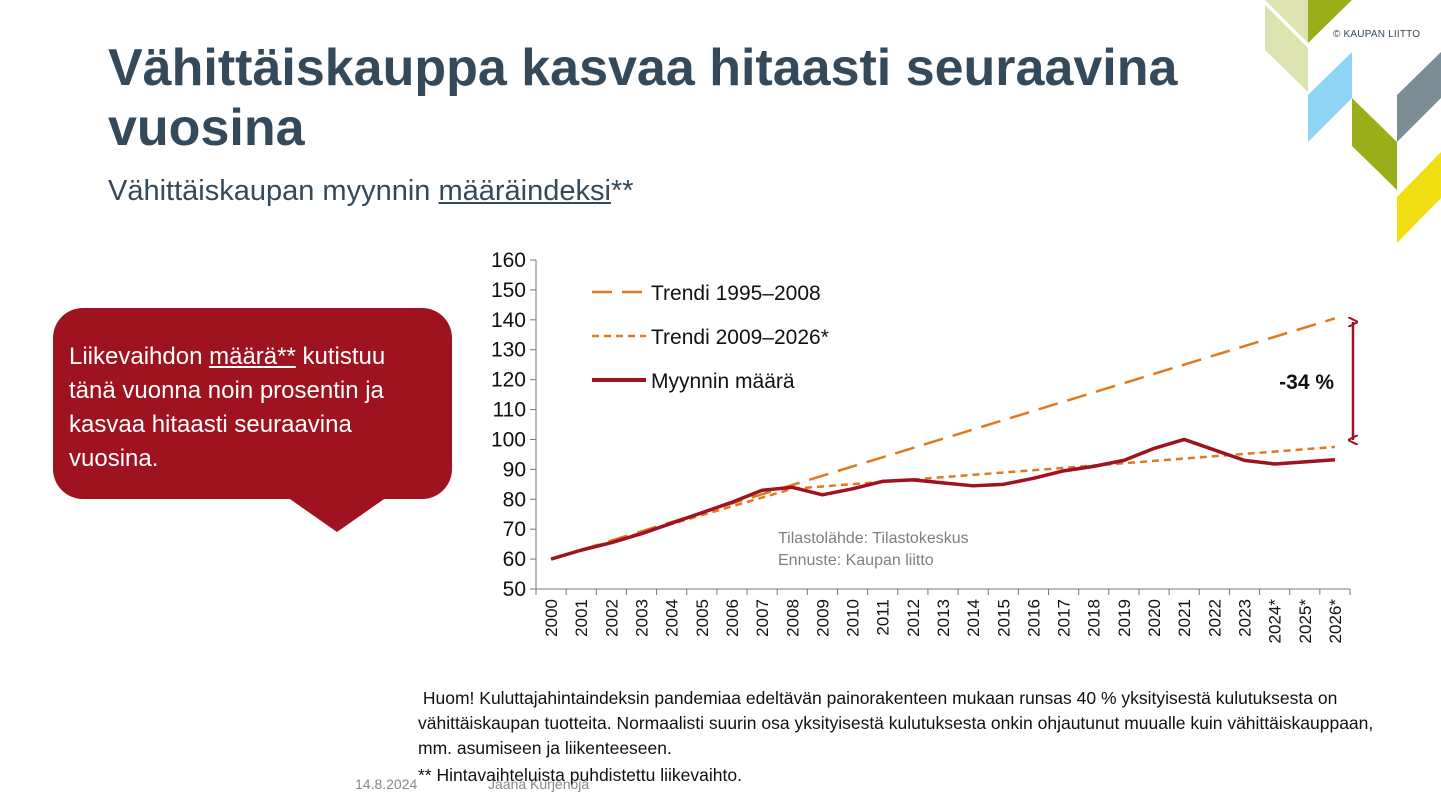 Image resolution: width=1441 pixels, height=805 pixels. Describe the element at coordinates (853, 618) in the screenshot. I see `x-tick-label: 2010` at that location.